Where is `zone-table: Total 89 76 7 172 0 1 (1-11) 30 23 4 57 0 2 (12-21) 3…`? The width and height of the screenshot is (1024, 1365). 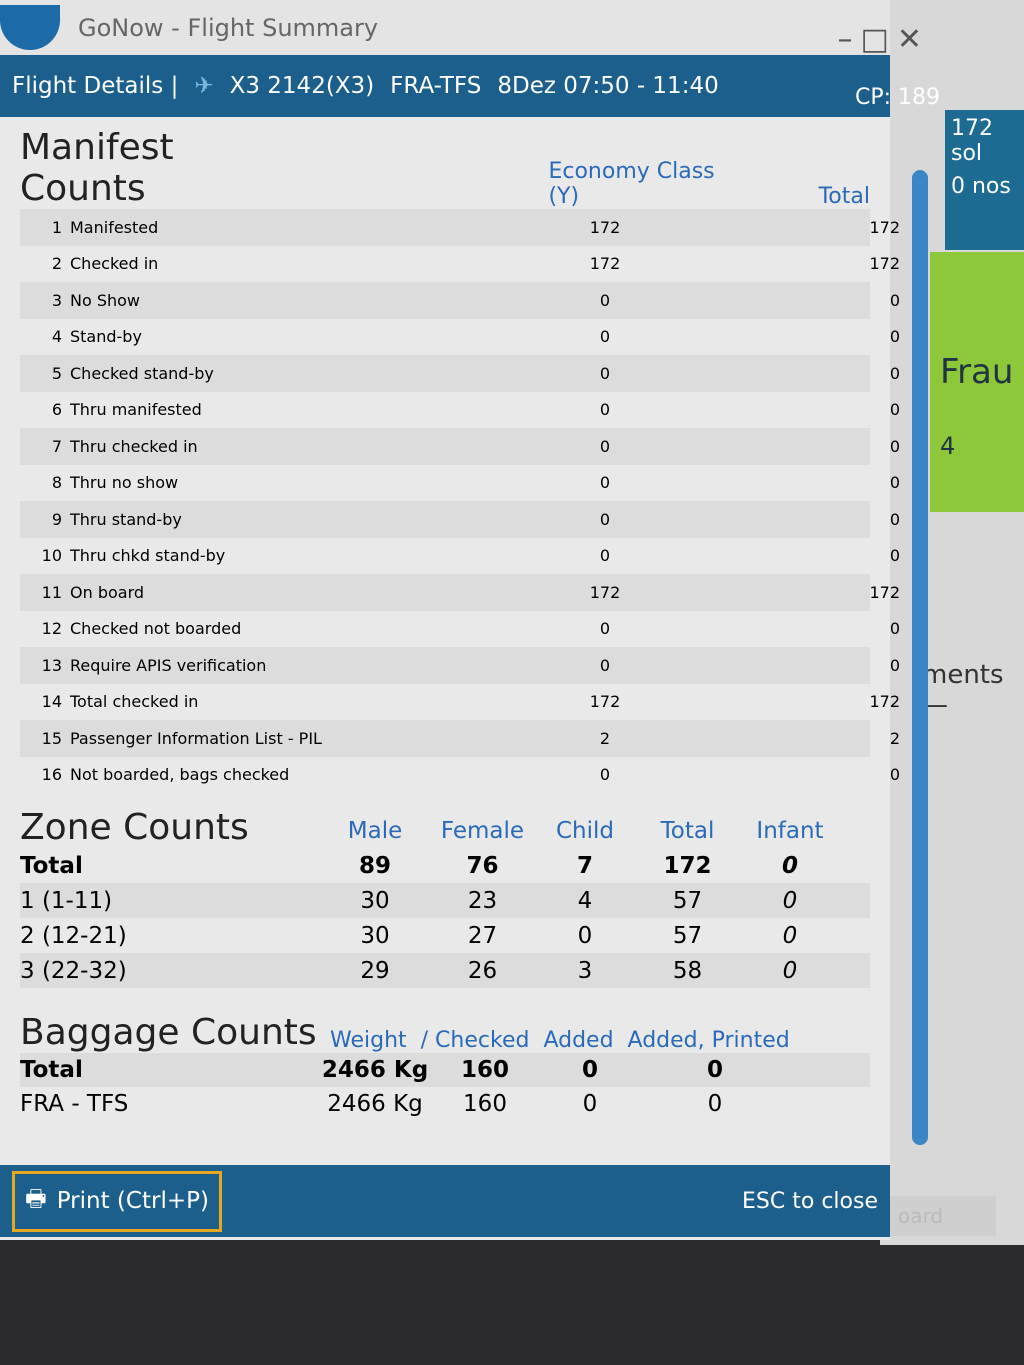 zone-table: Total 89 76 7 172 0 1 (1-11) 30 23 4 57 0 2 (12-21) 3… is located at coordinates (445, 918).